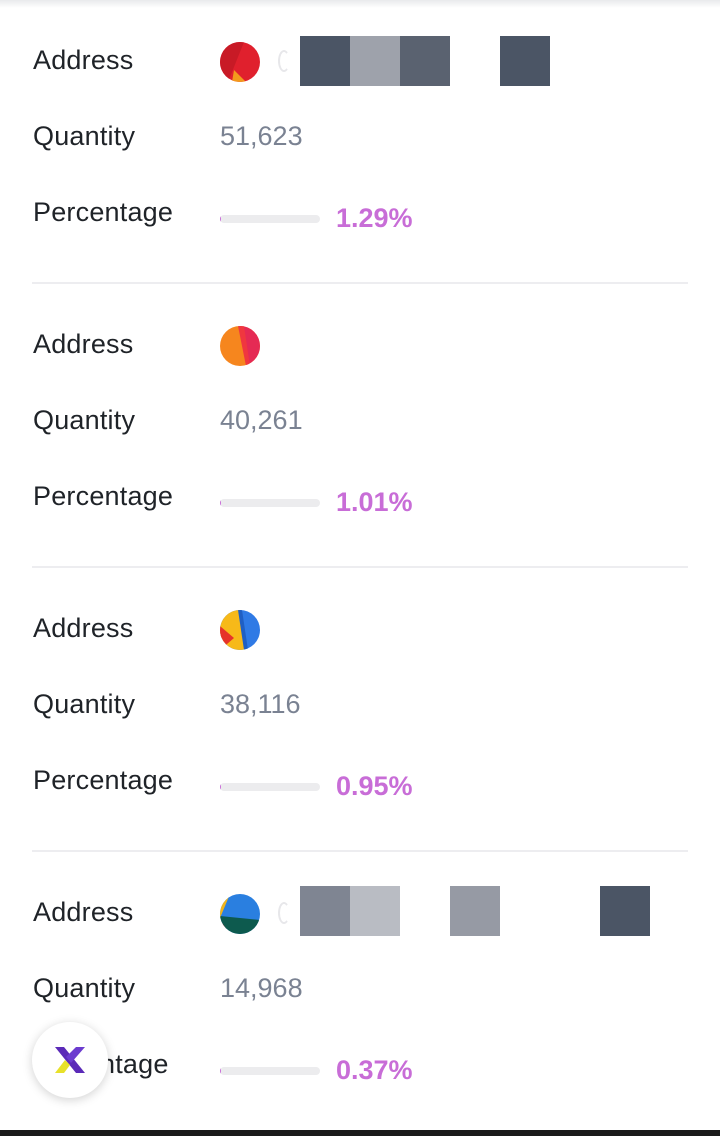 This screenshot has width=720, height=1136. Describe the element at coordinates (240, 346) in the screenshot. I see `orange-pink-avatar-icon` at that location.